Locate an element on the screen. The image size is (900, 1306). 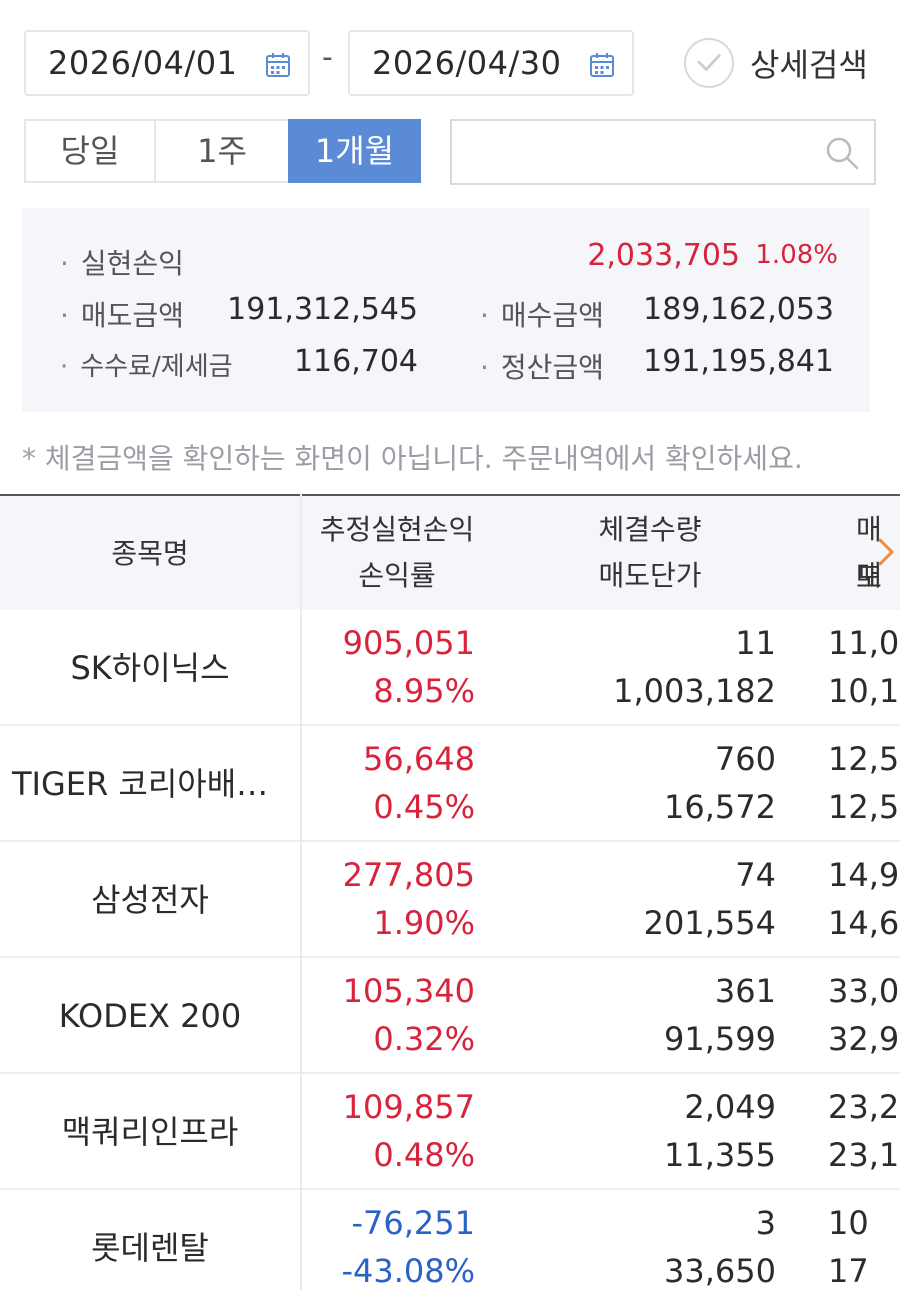
fees-label: · 수수료/제세금 is located at coordinates (146, 367).